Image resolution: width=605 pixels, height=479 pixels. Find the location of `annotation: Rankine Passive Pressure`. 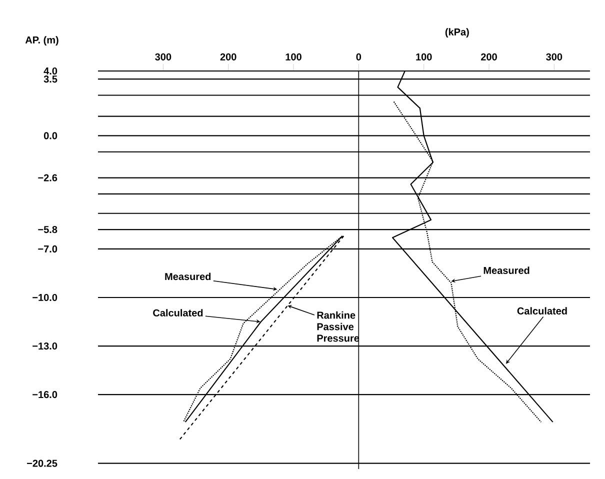

annotation: Rankine Passive Pressure is located at coordinates (338, 326).